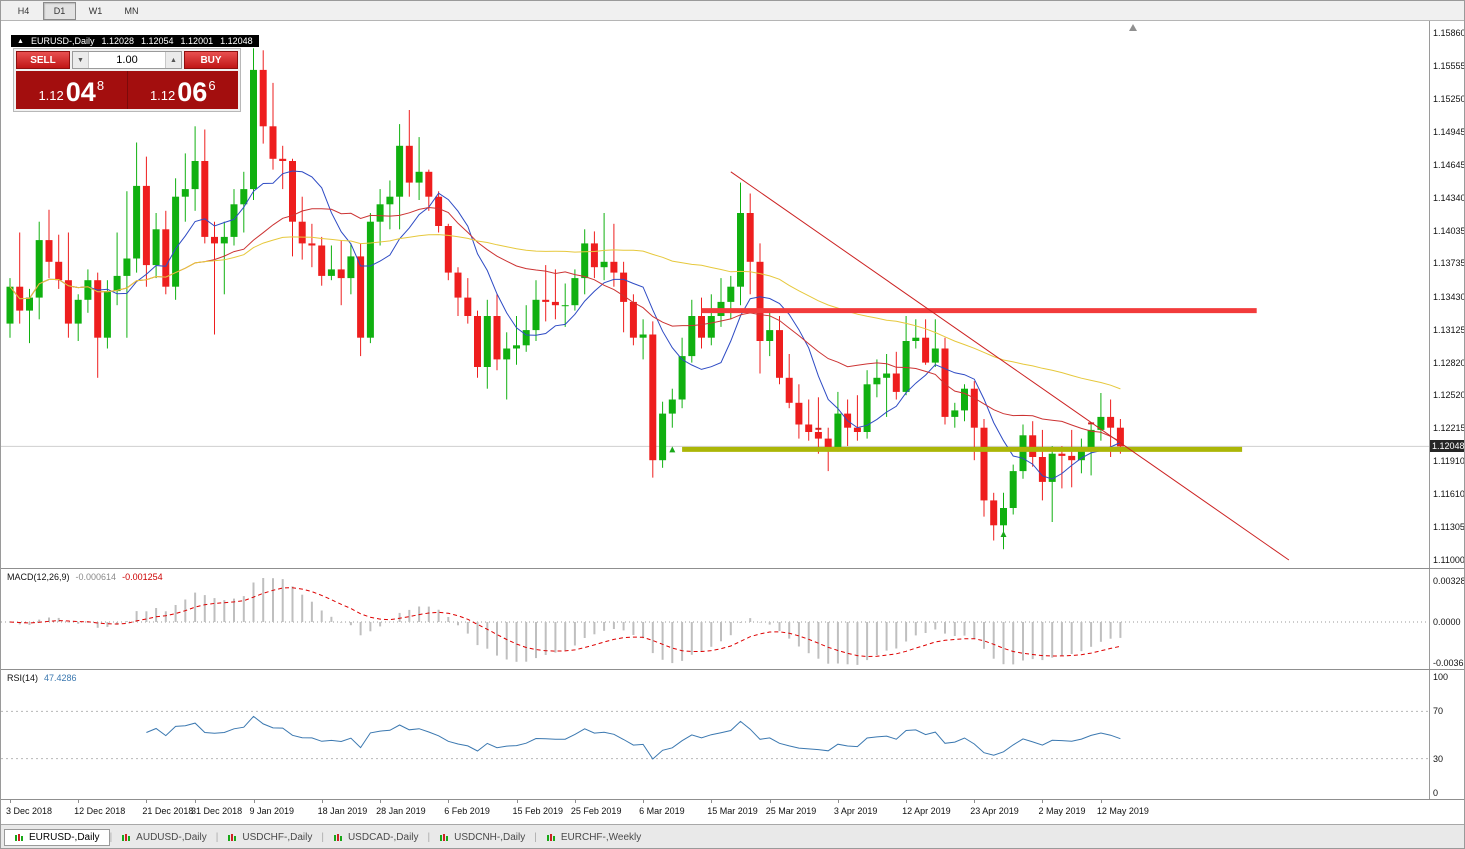  I want to click on rsi-scale-label: 70, so click(1438, 711).